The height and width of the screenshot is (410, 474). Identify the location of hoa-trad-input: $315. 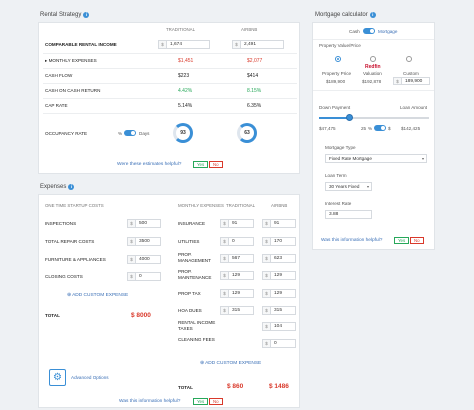
(237, 310).